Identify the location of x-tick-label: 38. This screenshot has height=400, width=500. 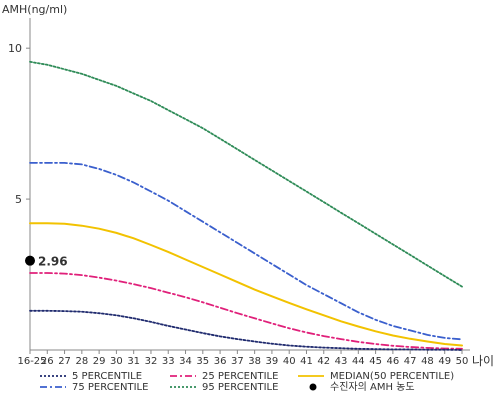
(254, 361).